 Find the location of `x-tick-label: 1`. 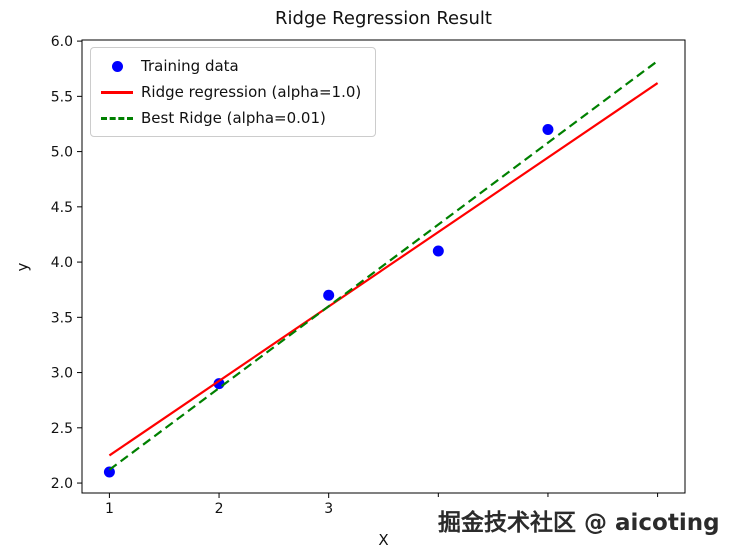

x-tick-label: 1 is located at coordinates (109, 509).